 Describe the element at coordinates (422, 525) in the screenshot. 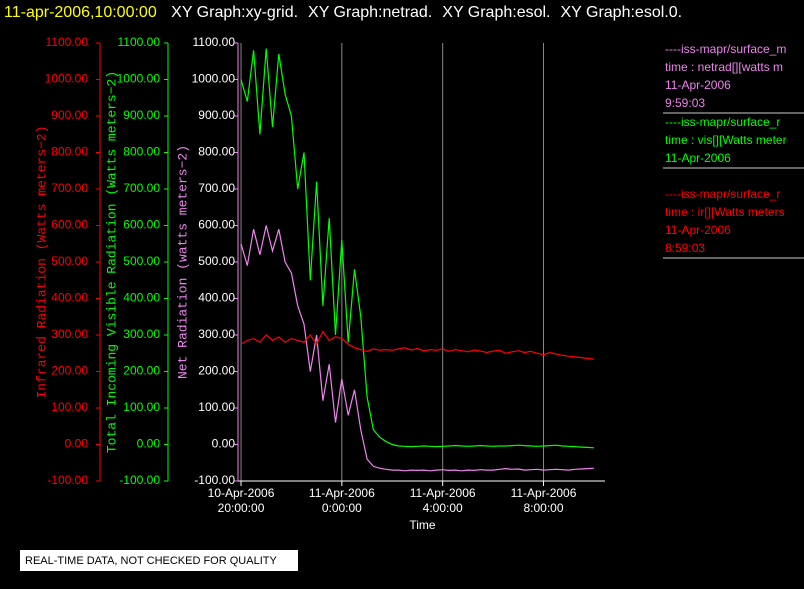

I see `x-axis-title: Time` at that location.